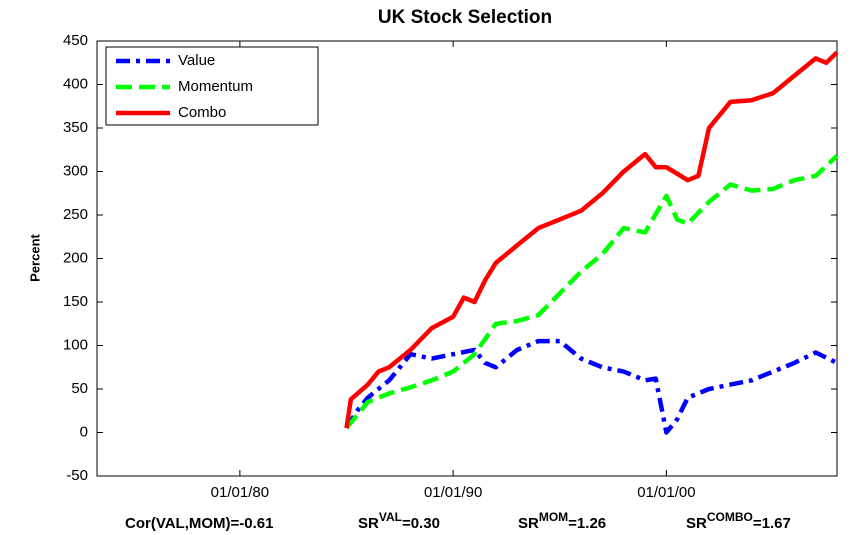  I want to click on y-tick-label: 300, so click(75, 170).